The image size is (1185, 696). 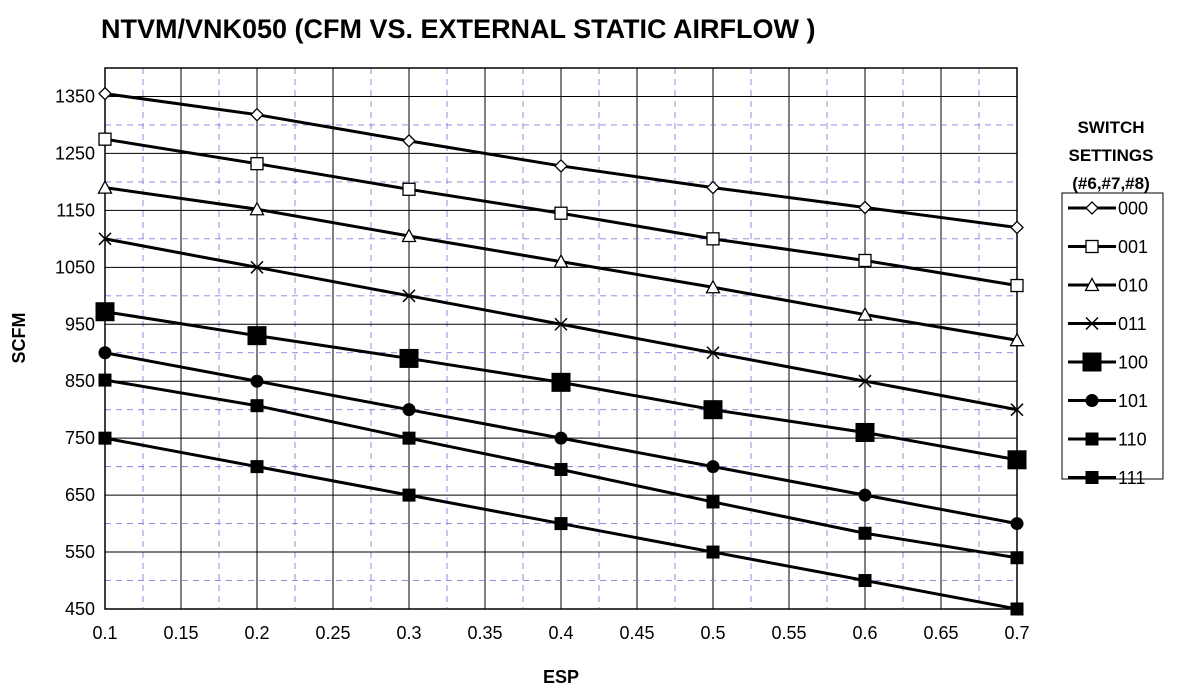 I want to click on legend-label: 111, so click(x=1131, y=478).